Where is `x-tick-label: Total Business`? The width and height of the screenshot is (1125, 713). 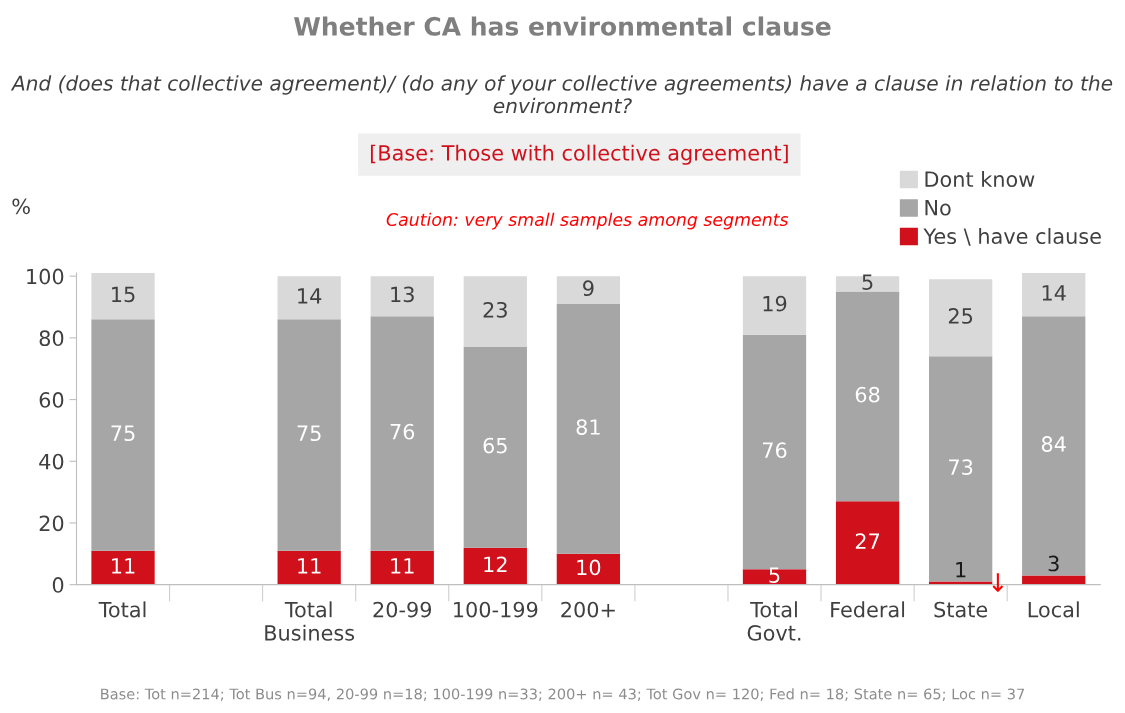
x-tick-label: Total Business is located at coordinates (310, 621).